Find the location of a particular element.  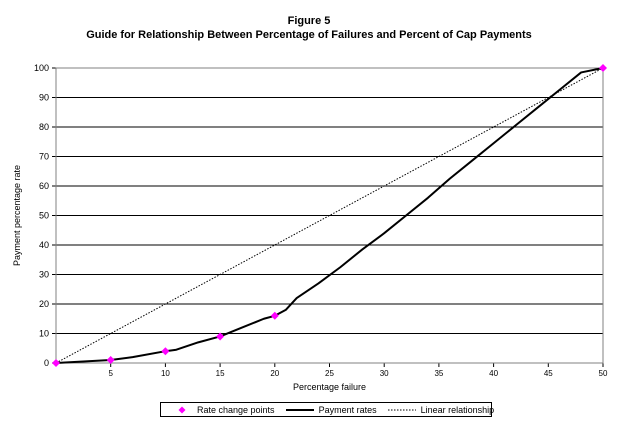

legend-item-payment-rates: Payment rates is located at coordinates (331, 410).